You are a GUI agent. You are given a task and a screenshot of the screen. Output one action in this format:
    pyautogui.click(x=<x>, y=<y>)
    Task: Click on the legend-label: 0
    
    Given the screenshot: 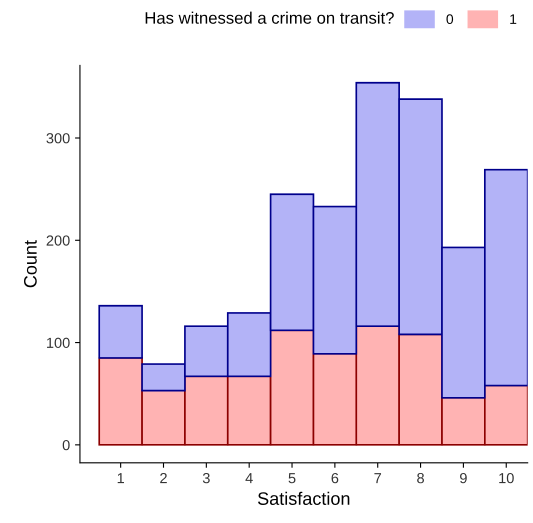 What is the action you would take?
    pyautogui.click(x=450, y=19)
    